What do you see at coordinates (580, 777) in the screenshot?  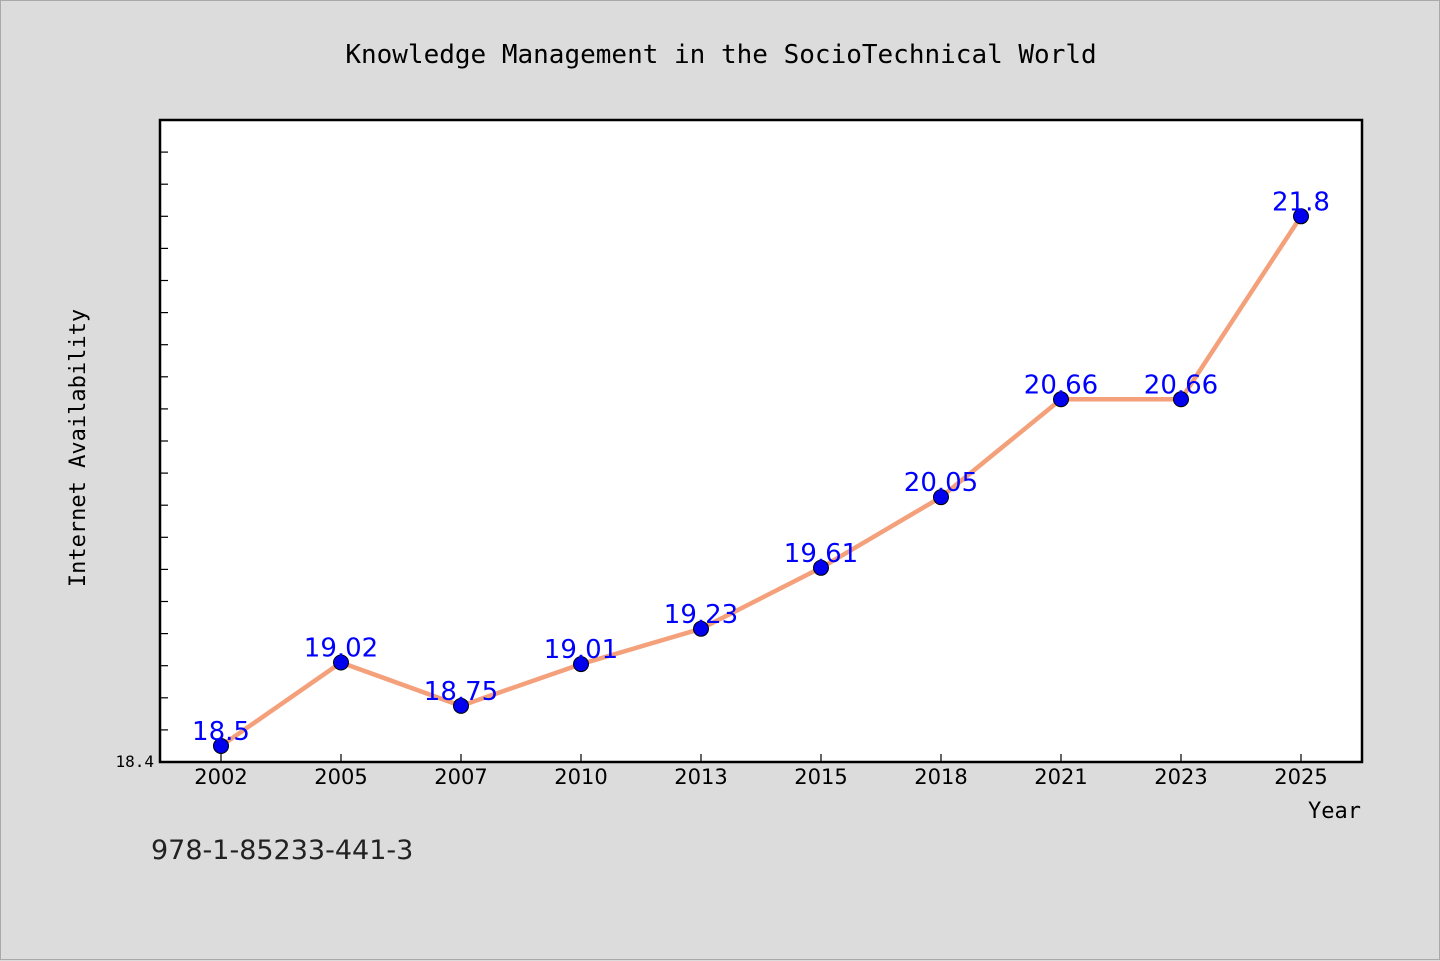 I see `x-axis-tick-label: 2010` at bounding box center [580, 777].